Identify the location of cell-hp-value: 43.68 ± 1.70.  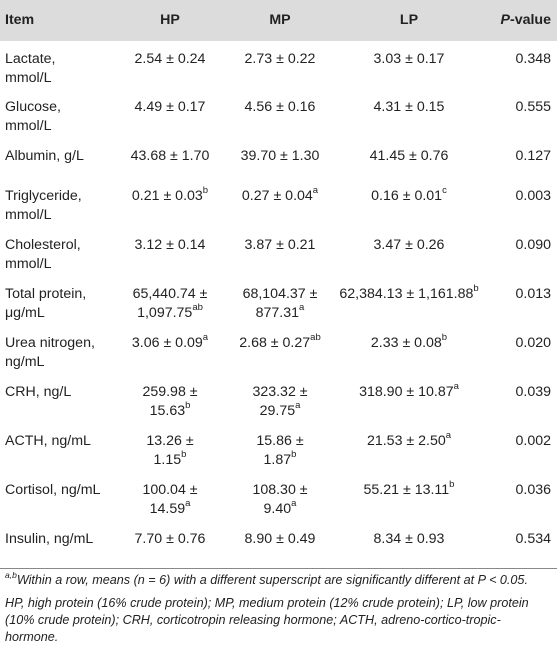
(170, 156).